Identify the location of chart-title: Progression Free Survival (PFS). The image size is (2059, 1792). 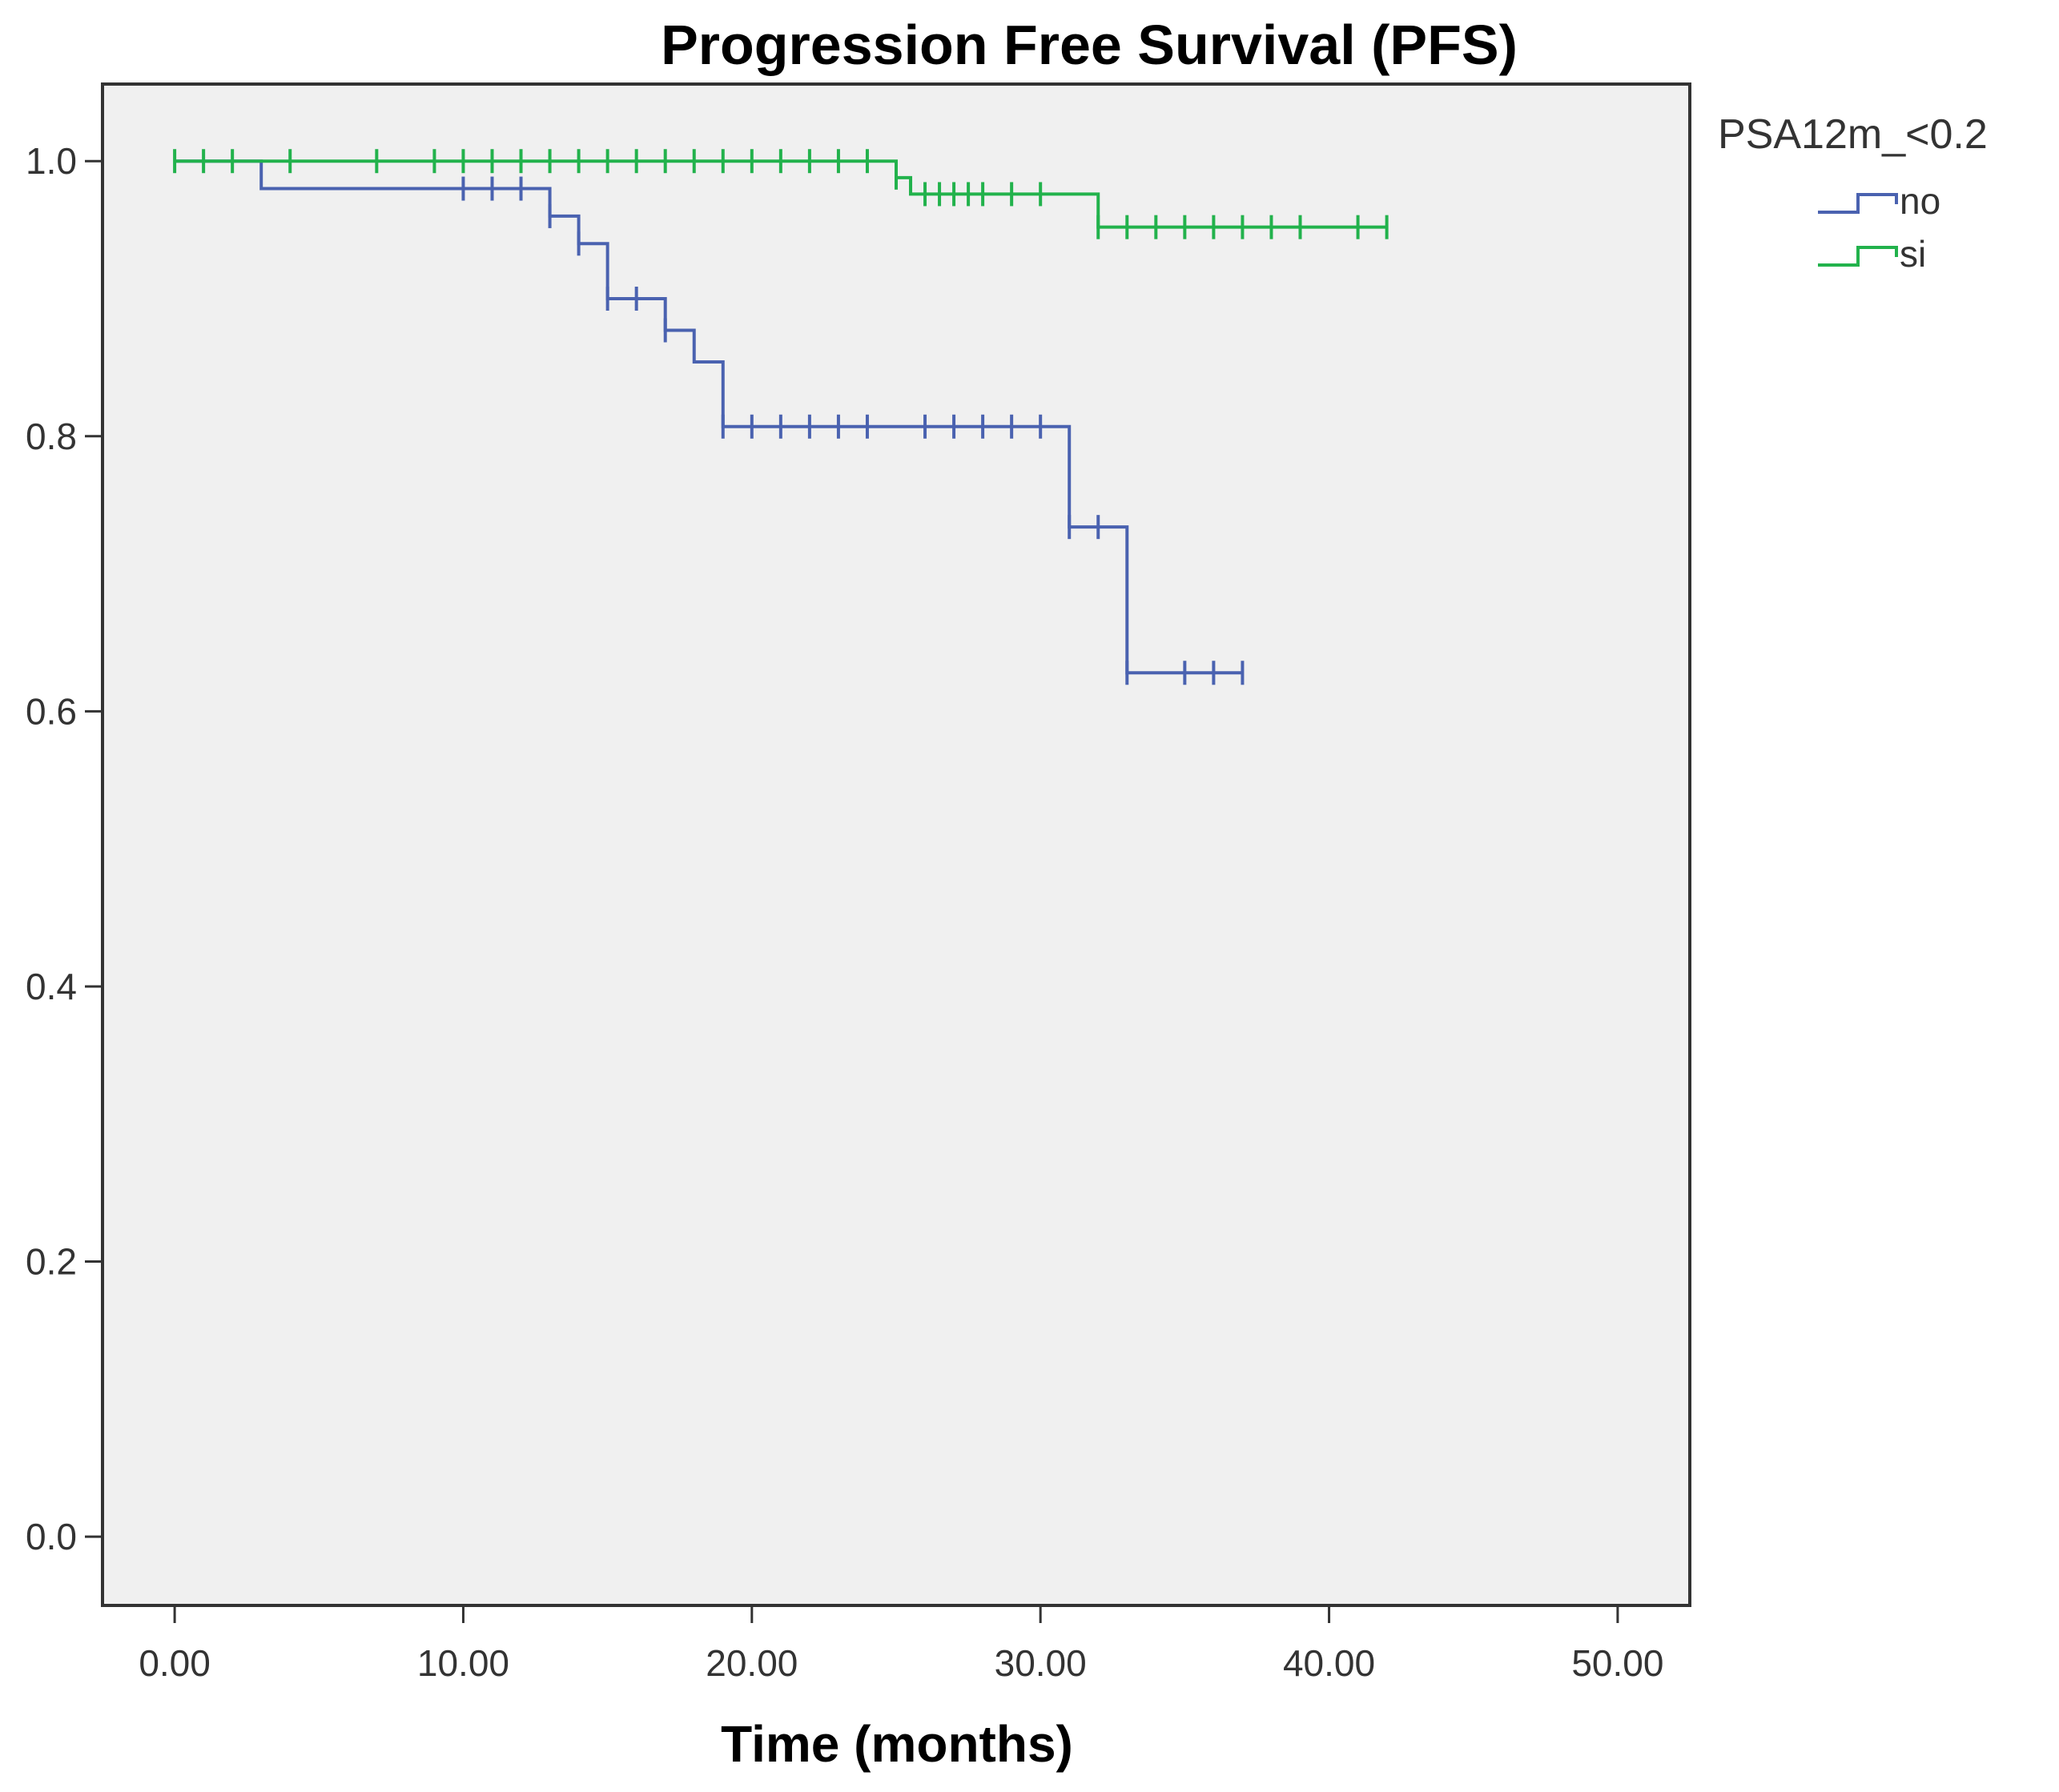
(1089, 45).